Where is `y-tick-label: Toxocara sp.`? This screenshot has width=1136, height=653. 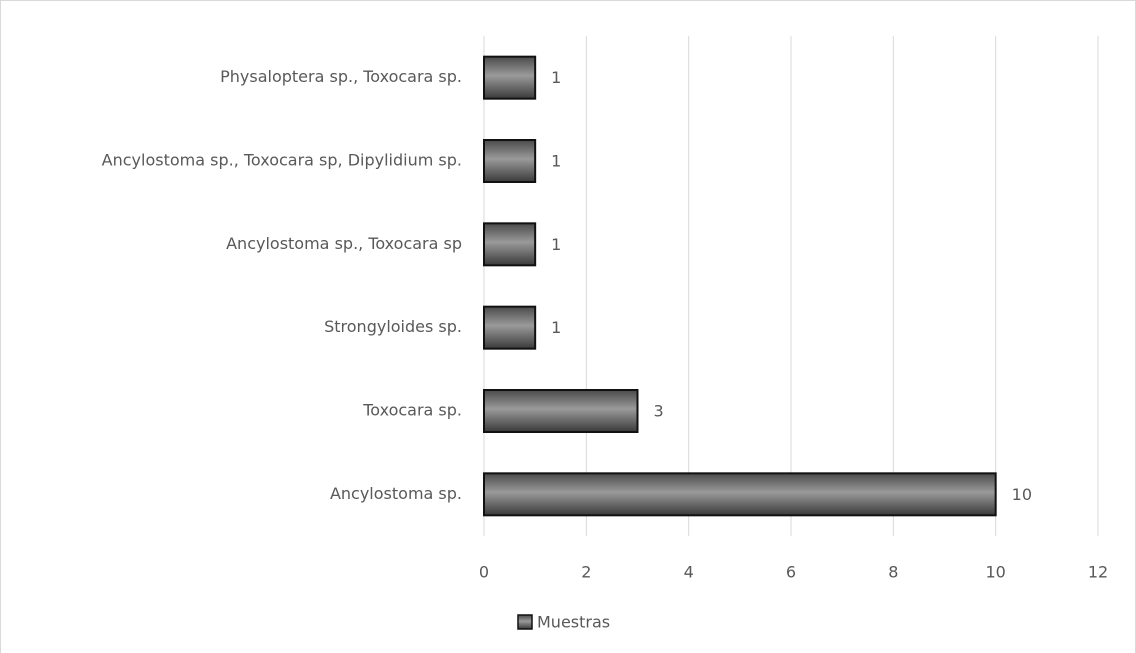
y-tick-label: Toxocara sp. is located at coordinates (412, 410).